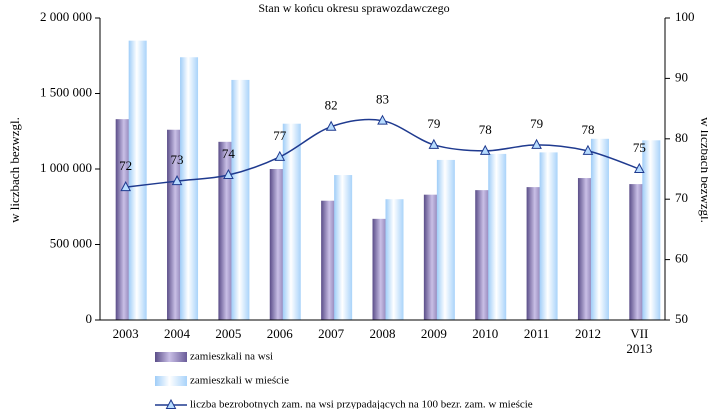  What do you see at coordinates (681, 318) in the screenshot?
I see `y2-tick-label: 50` at bounding box center [681, 318].